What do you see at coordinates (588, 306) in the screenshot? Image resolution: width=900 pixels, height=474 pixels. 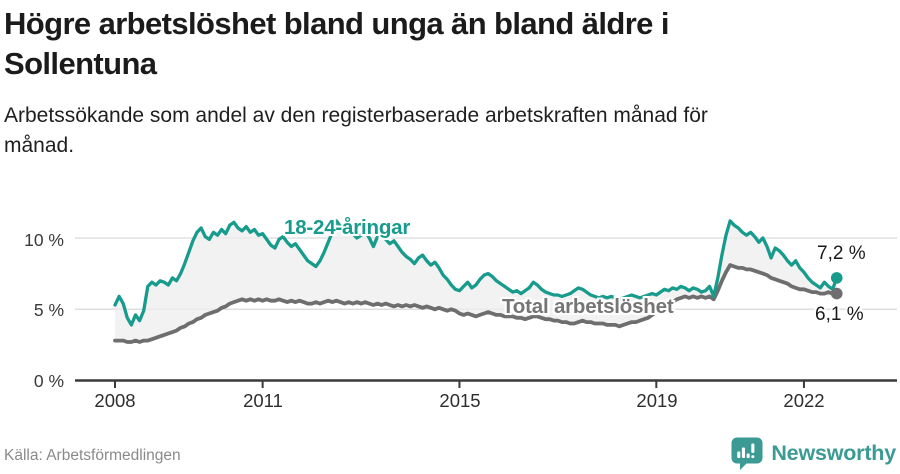 I see `series-label-total: Total arbetslöshet` at bounding box center [588, 306].